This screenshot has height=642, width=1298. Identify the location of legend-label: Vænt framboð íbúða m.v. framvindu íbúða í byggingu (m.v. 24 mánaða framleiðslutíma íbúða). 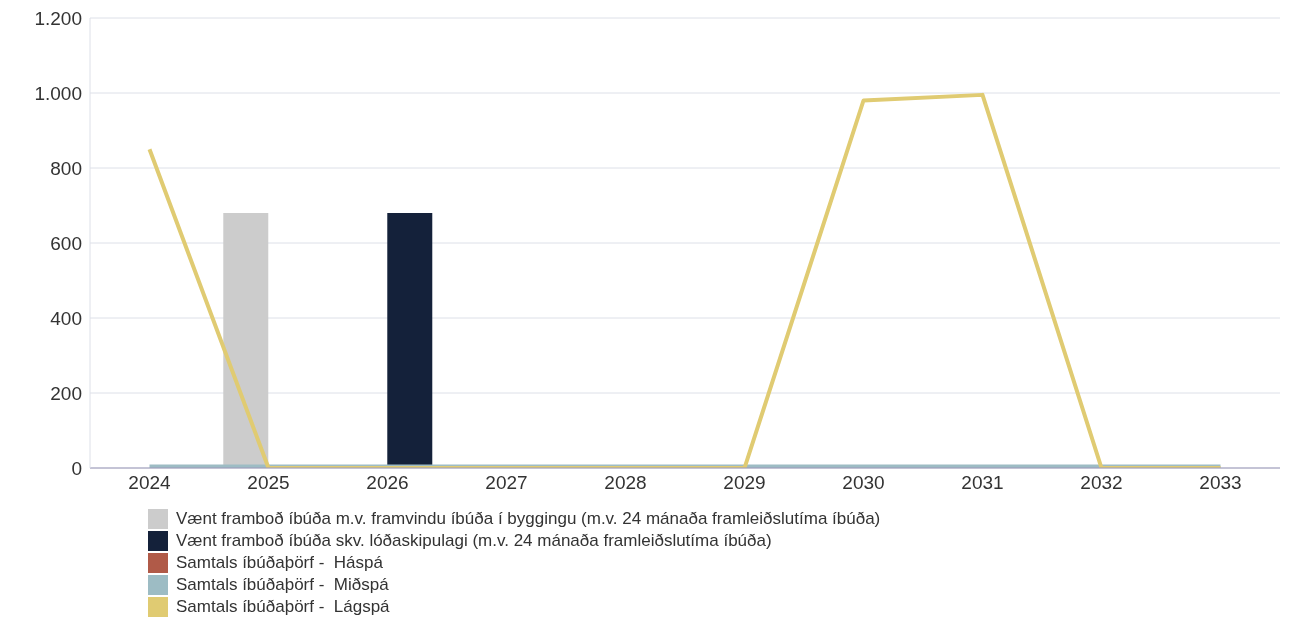
(528, 519).